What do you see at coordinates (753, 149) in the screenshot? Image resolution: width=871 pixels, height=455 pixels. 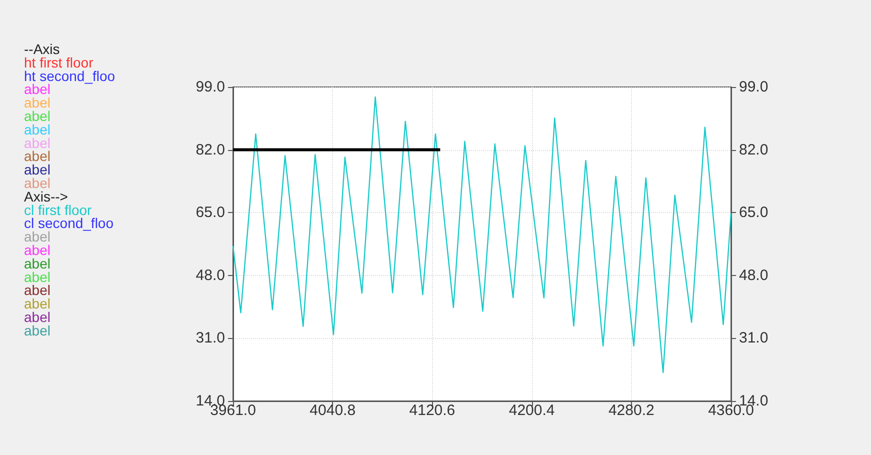 I see `y2-tick-label: 82.0` at bounding box center [753, 149].